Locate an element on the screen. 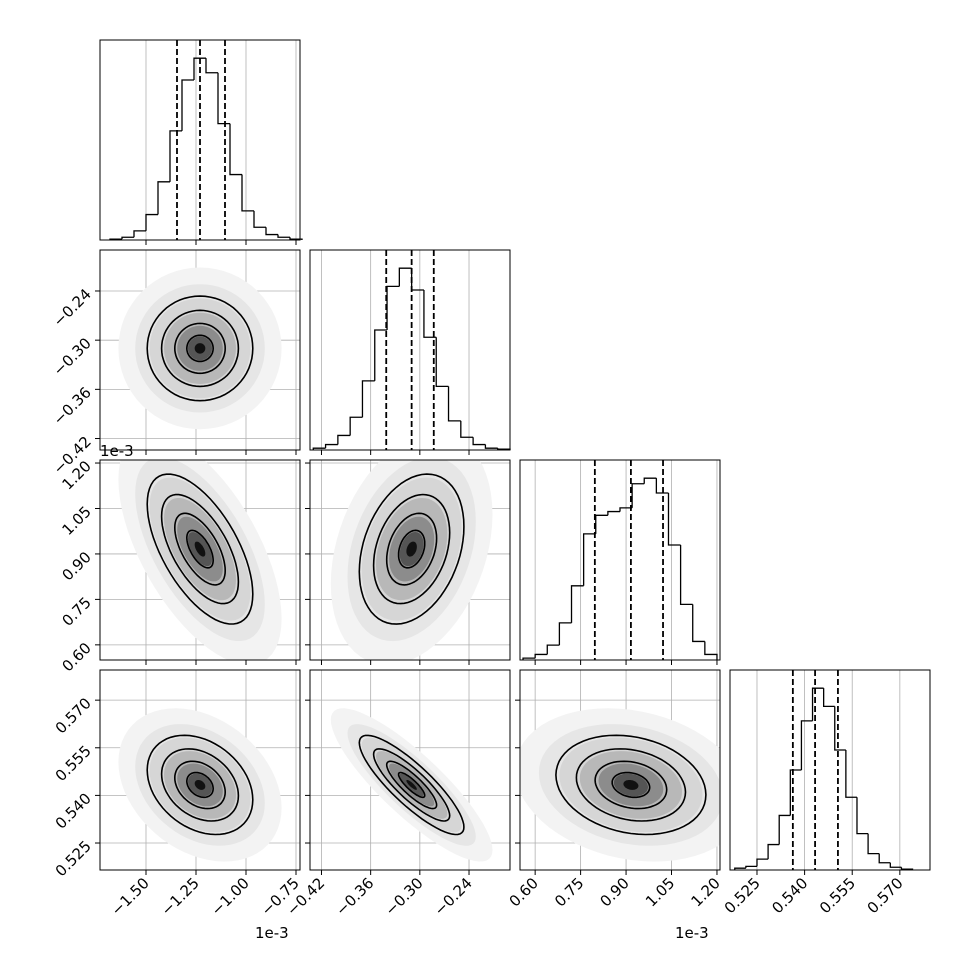  x-tick-label: 1.20 is located at coordinates (705, 892).